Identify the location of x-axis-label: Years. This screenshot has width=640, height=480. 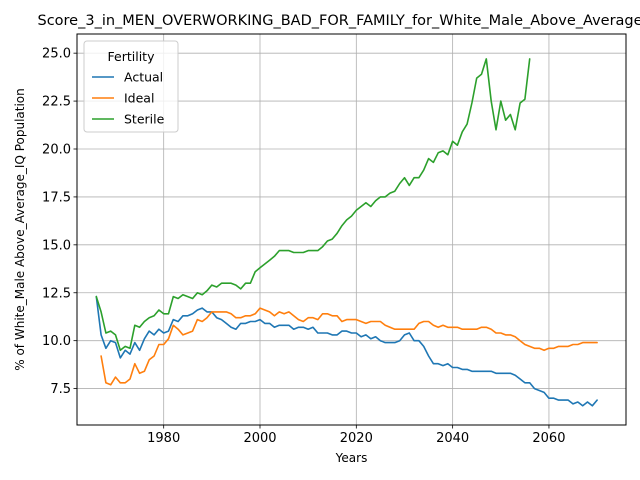
(351, 458).